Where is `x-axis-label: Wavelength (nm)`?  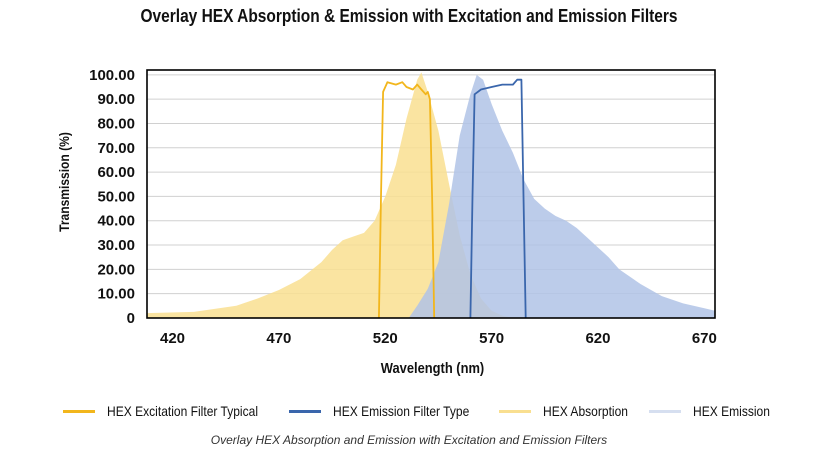 x-axis-label: Wavelength (nm) is located at coordinates (432, 368).